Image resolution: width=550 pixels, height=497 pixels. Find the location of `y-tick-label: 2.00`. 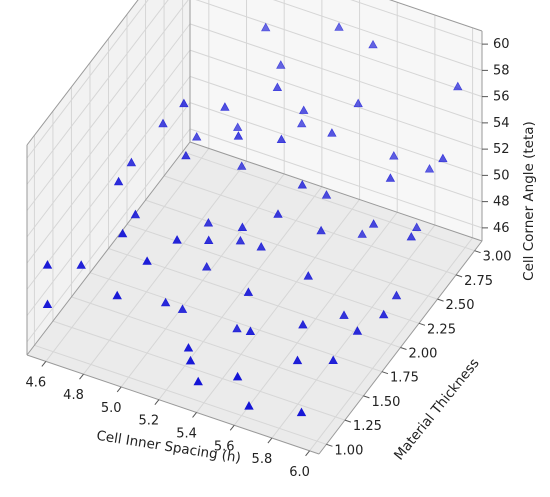

y-tick-label: 2.00 is located at coordinates (423, 354).